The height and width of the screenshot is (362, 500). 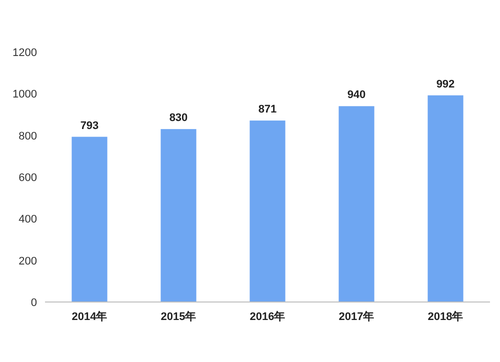 What do you see at coordinates (446, 316) in the screenshot?
I see `x-tick-label: 2018年` at bounding box center [446, 316].